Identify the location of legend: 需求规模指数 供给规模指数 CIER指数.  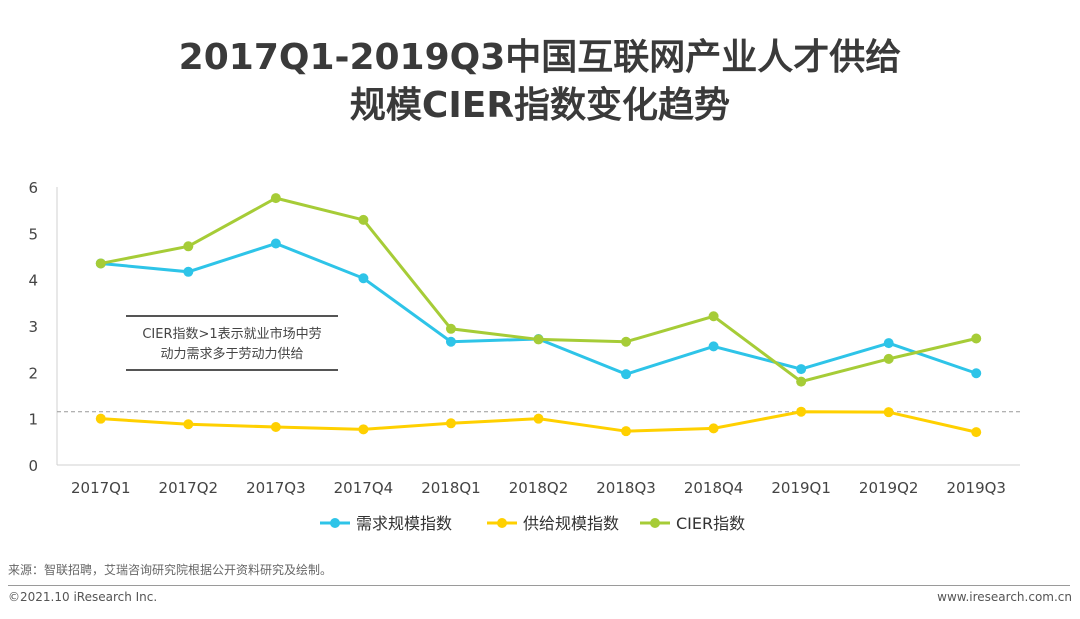
(532, 523).